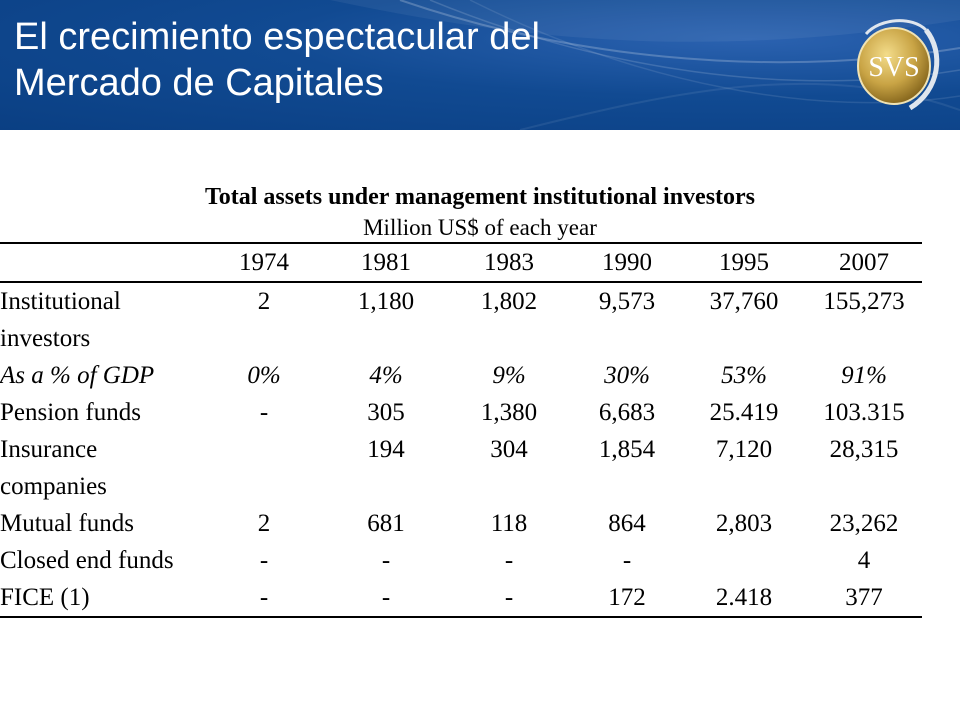 The width and height of the screenshot is (960, 720). Describe the element at coordinates (744, 523) in the screenshot. I see `table-cell: 2,803` at that location.